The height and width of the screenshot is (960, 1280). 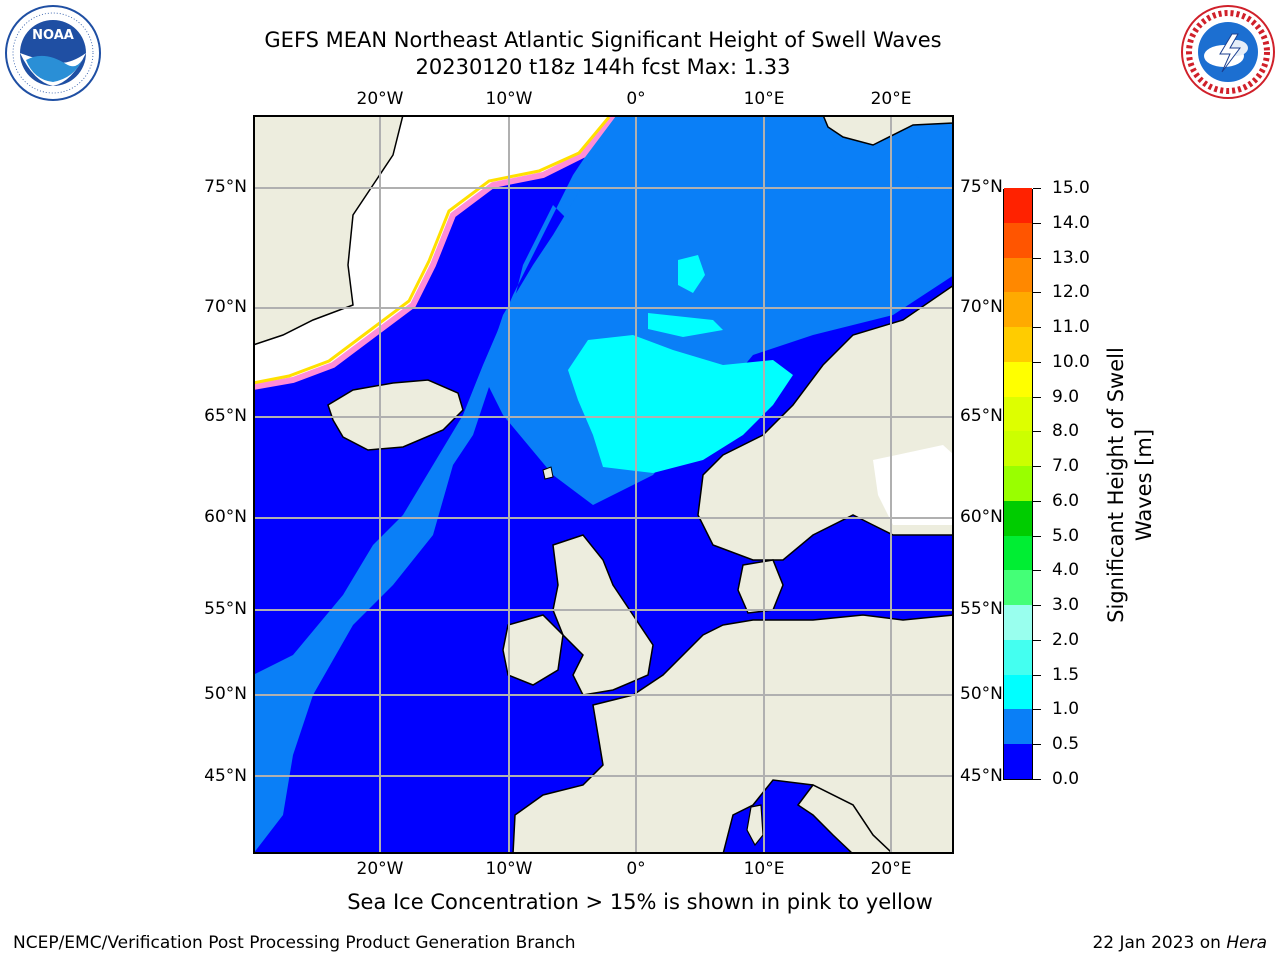 What do you see at coordinates (328, 230) in the screenshot?
I see `land-greenland` at bounding box center [328, 230].